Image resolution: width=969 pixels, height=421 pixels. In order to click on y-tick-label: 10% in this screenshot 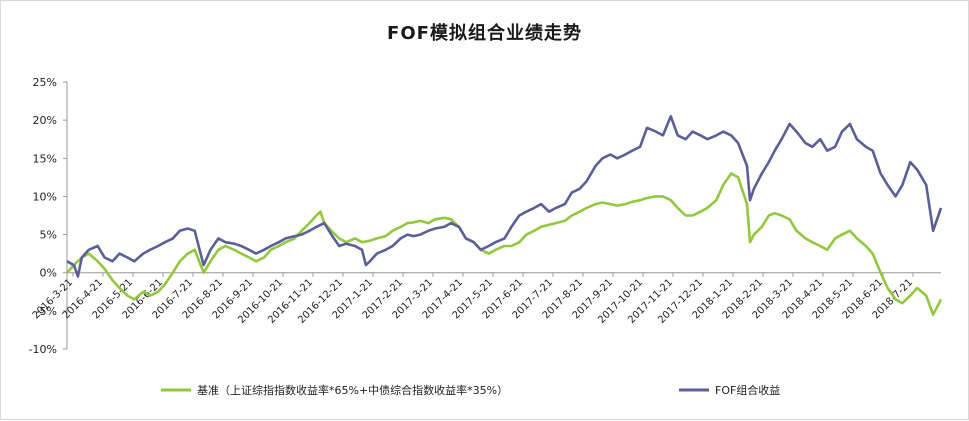, I will do `click(45, 196)`.